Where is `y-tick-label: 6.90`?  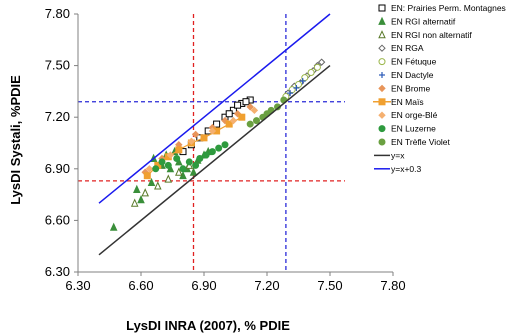 y-tick-label: 6.90 is located at coordinates (57, 168).